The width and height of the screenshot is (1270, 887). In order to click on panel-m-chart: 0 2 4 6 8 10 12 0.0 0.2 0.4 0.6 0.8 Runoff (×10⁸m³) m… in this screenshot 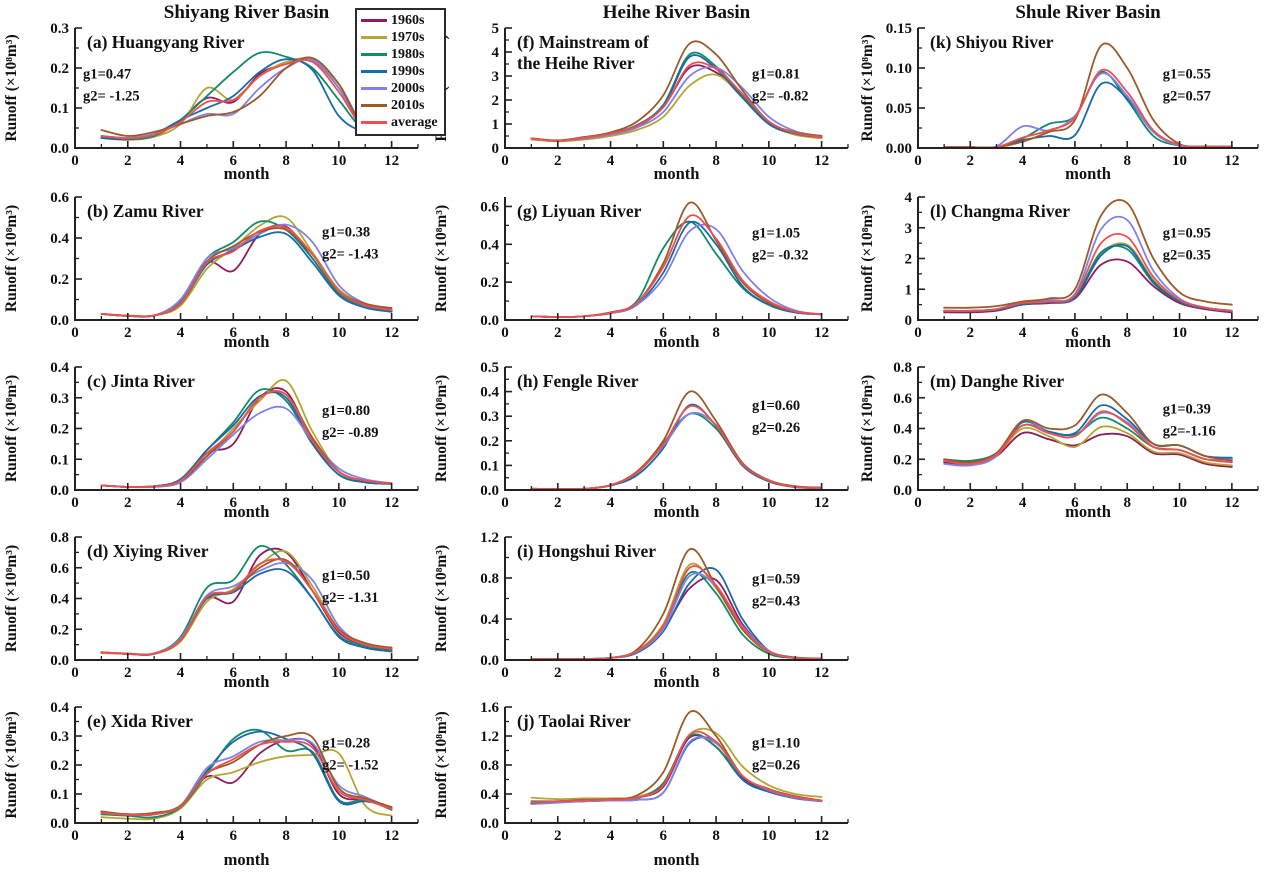, I will do `click(1059, 440)`.